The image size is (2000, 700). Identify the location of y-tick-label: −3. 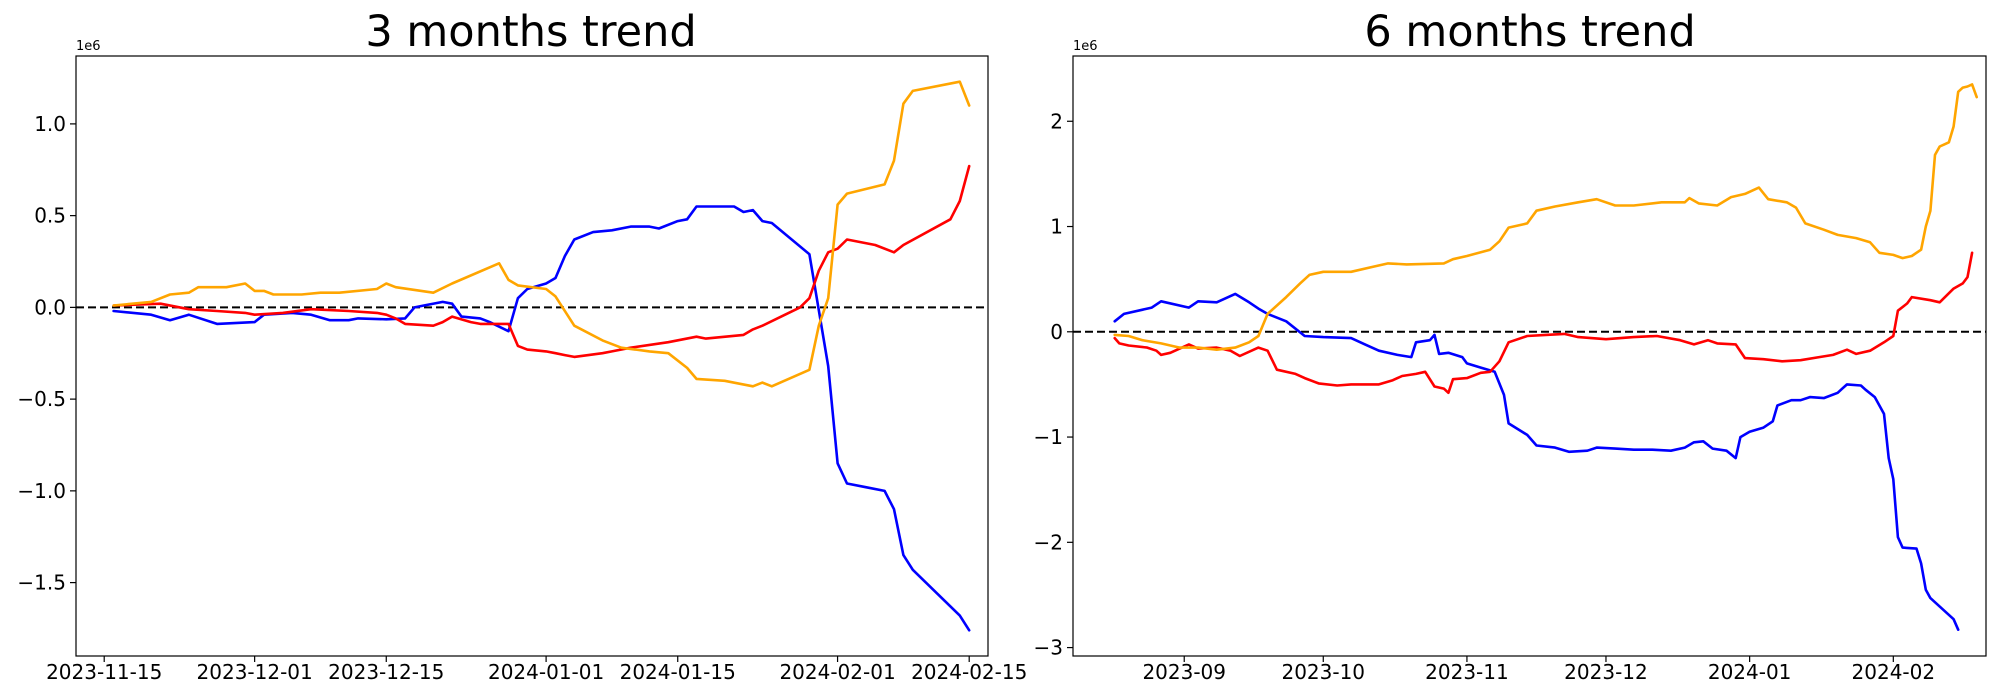
(1048, 648).